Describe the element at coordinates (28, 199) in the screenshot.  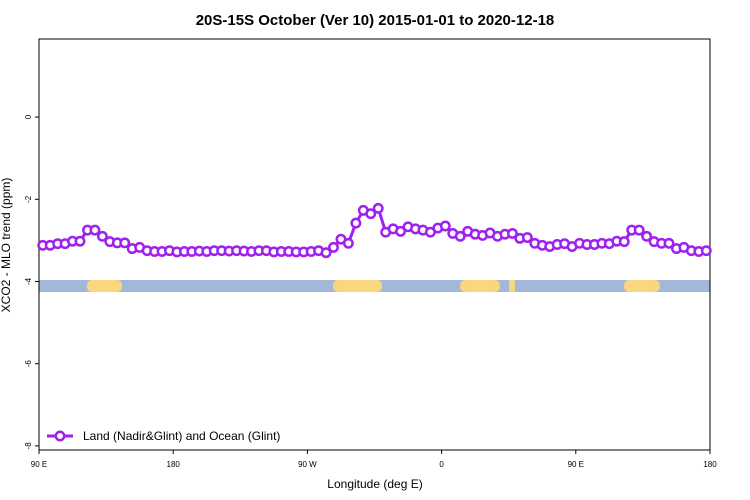
I see `y-tick-label: -2` at that location.